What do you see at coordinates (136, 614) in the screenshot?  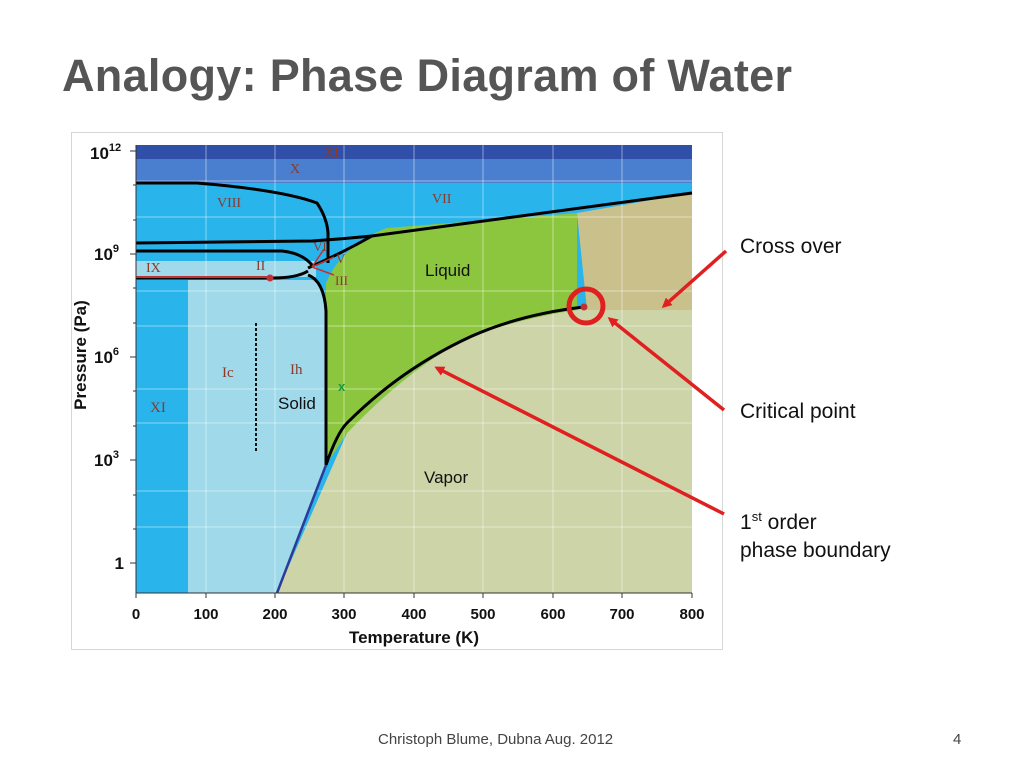 I see `x-tick-label-0: 0` at bounding box center [136, 614].